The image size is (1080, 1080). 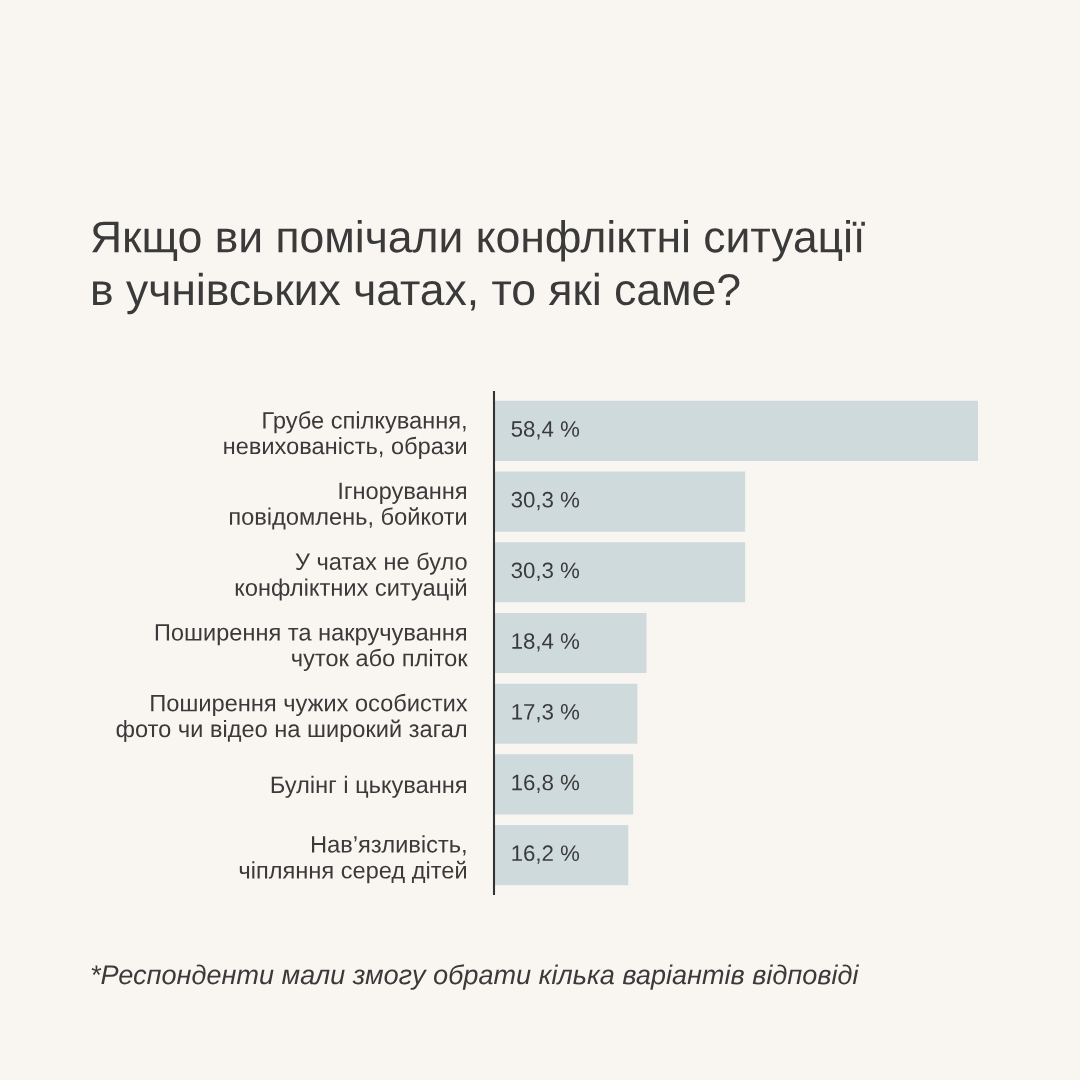 What do you see at coordinates (545, 430) in the screenshot?
I see `data-label: 58,4 %` at bounding box center [545, 430].